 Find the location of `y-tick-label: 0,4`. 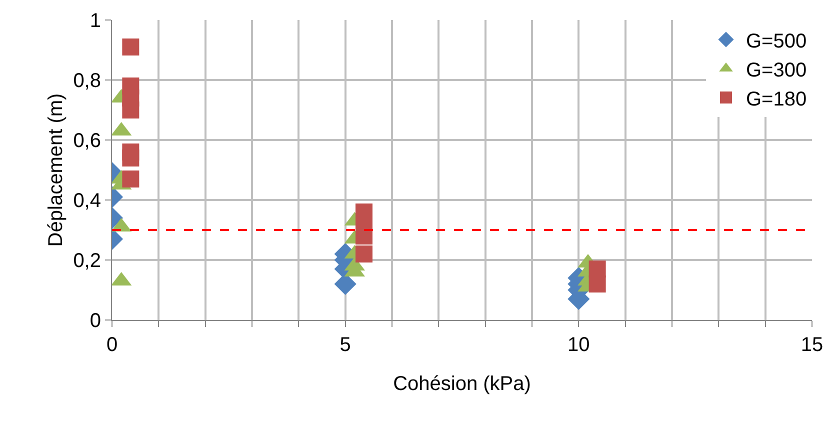

y-tick-label: 0,4 is located at coordinates (87, 201).